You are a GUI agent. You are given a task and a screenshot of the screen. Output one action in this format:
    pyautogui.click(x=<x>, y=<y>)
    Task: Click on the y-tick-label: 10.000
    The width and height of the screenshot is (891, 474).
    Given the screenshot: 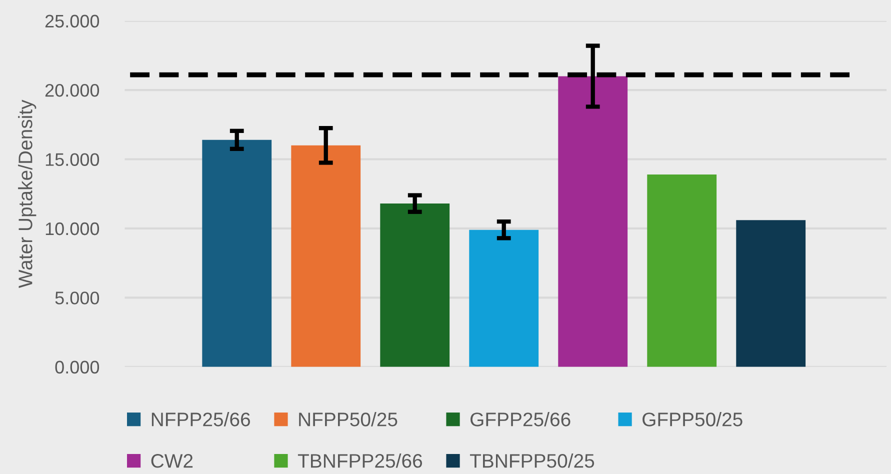 What is the action you would take?
    pyautogui.click(x=73, y=229)
    